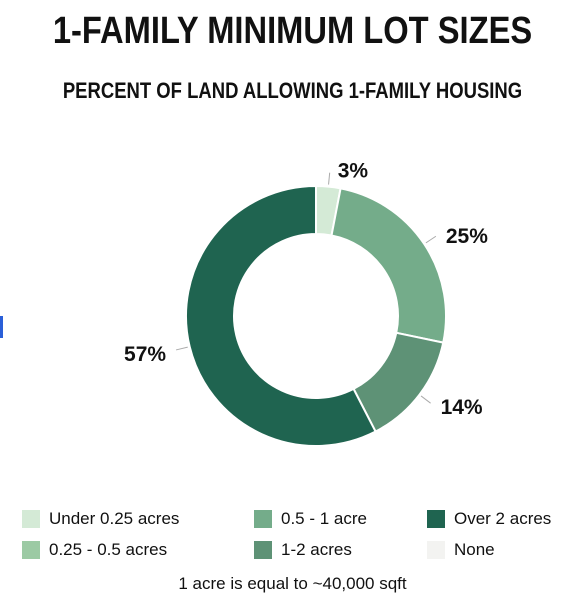 The height and width of the screenshot is (616, 585). I want to click on data-label: 57%, so click(145, 354).